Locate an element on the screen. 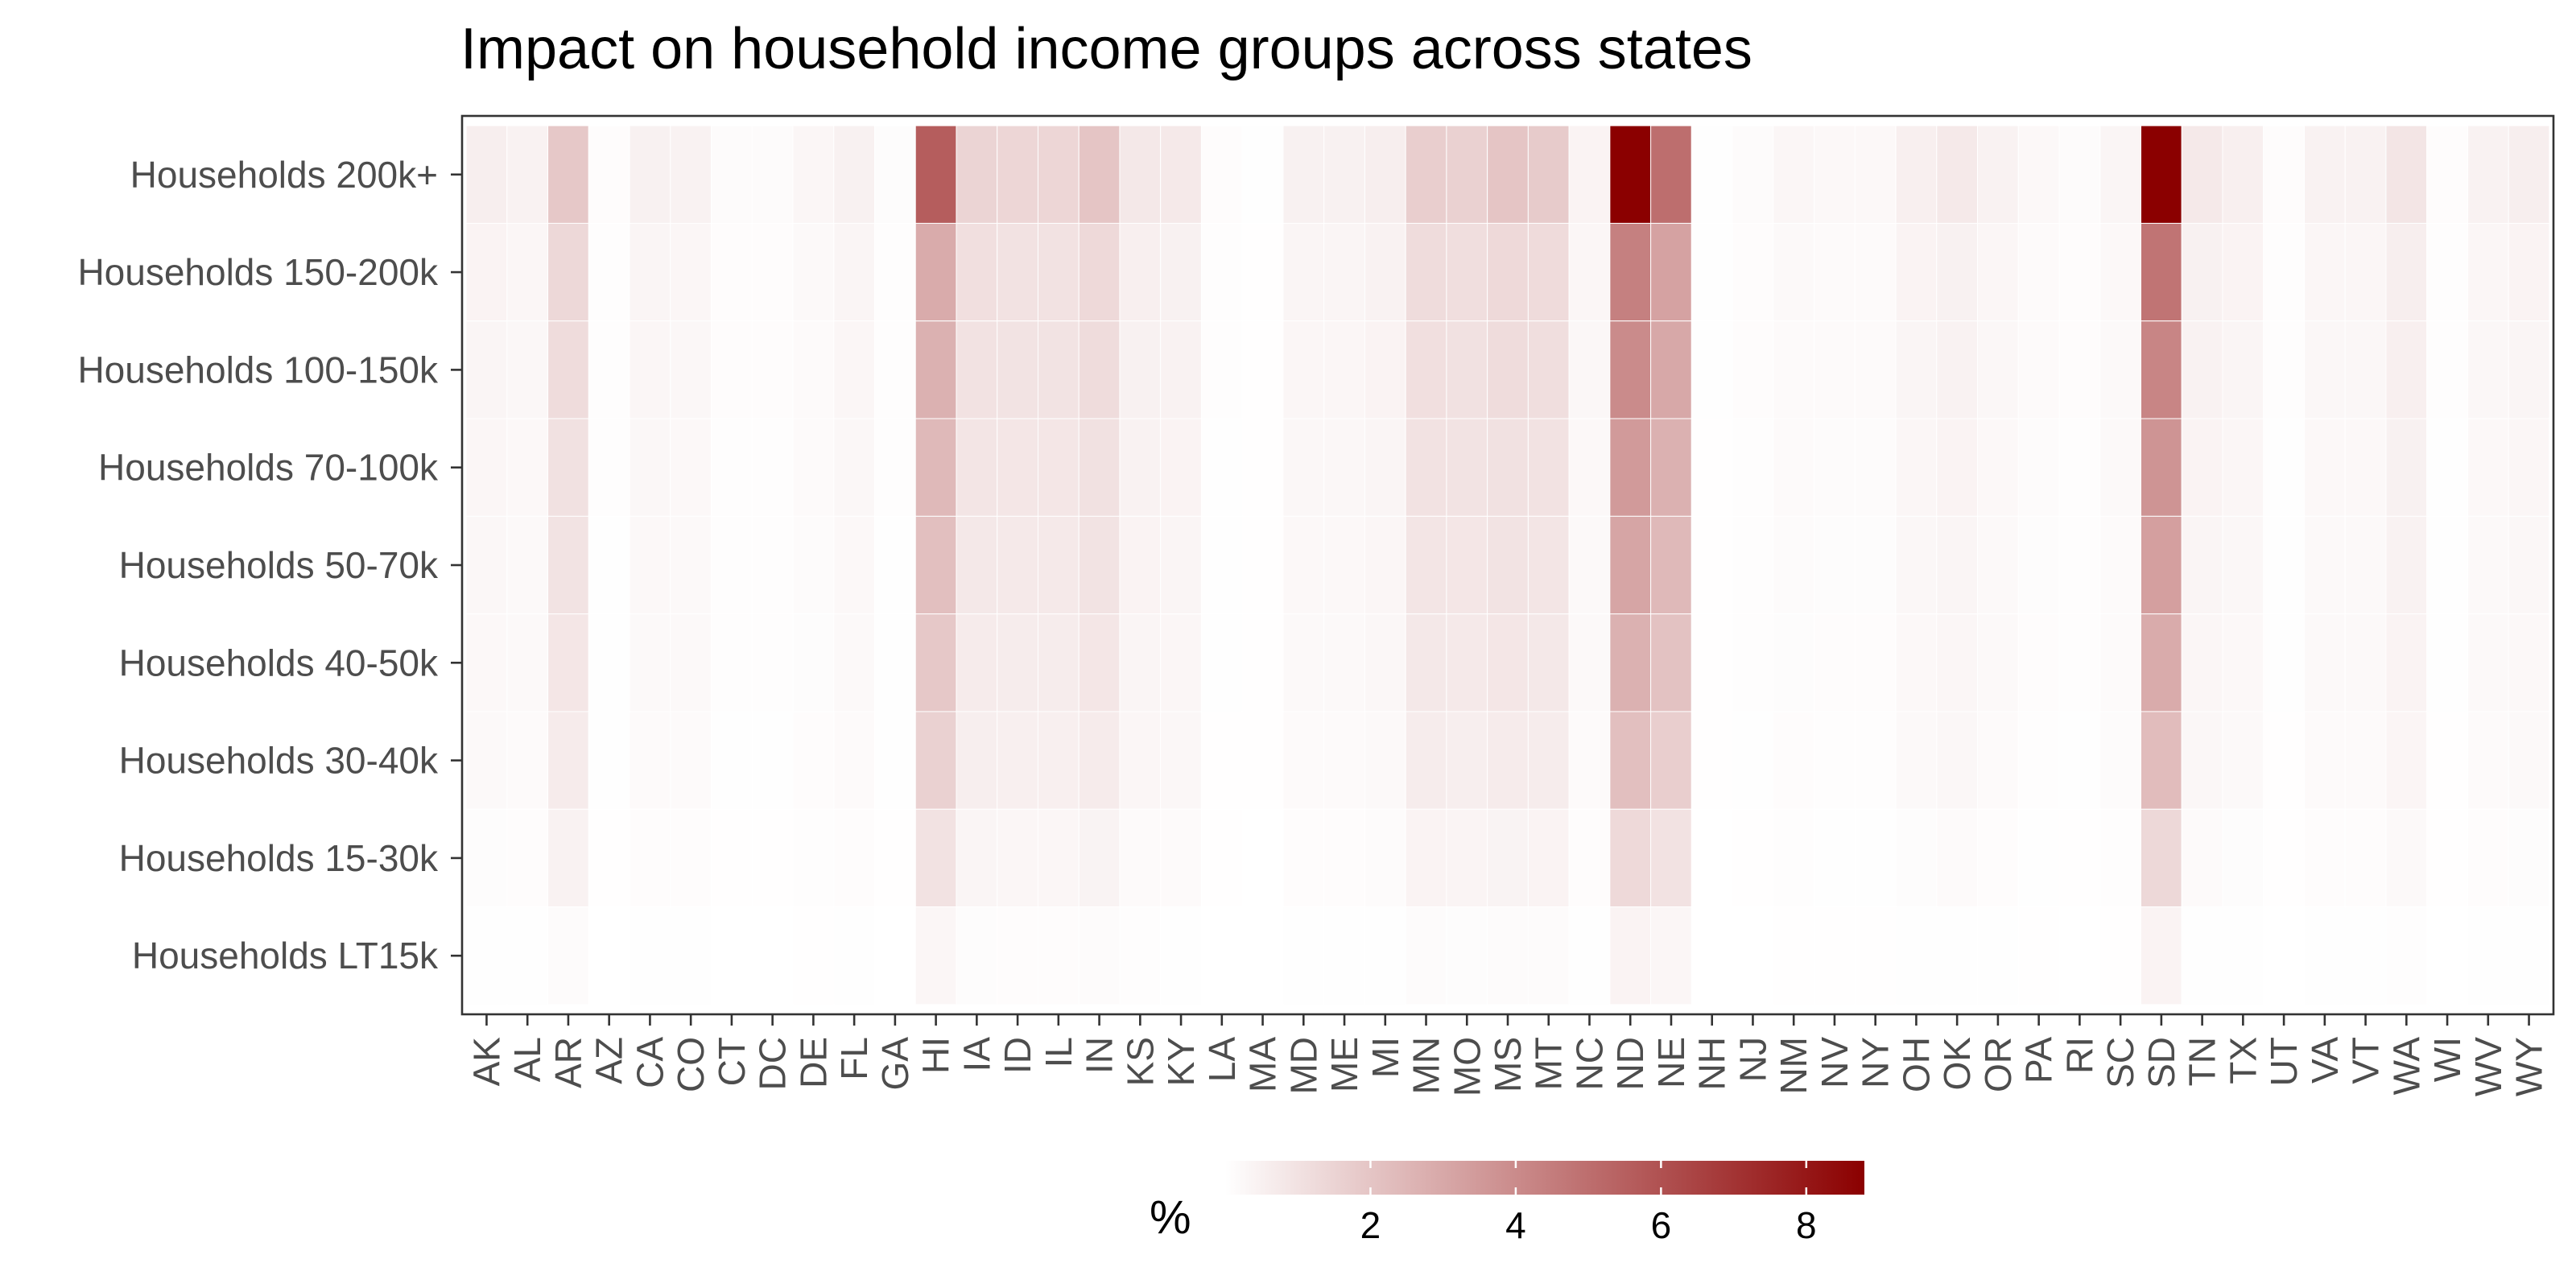 Image resolution: width=2576 pixels, height=1288 pixels. x-tick-label: AL is located at coordinates (527, 1059).